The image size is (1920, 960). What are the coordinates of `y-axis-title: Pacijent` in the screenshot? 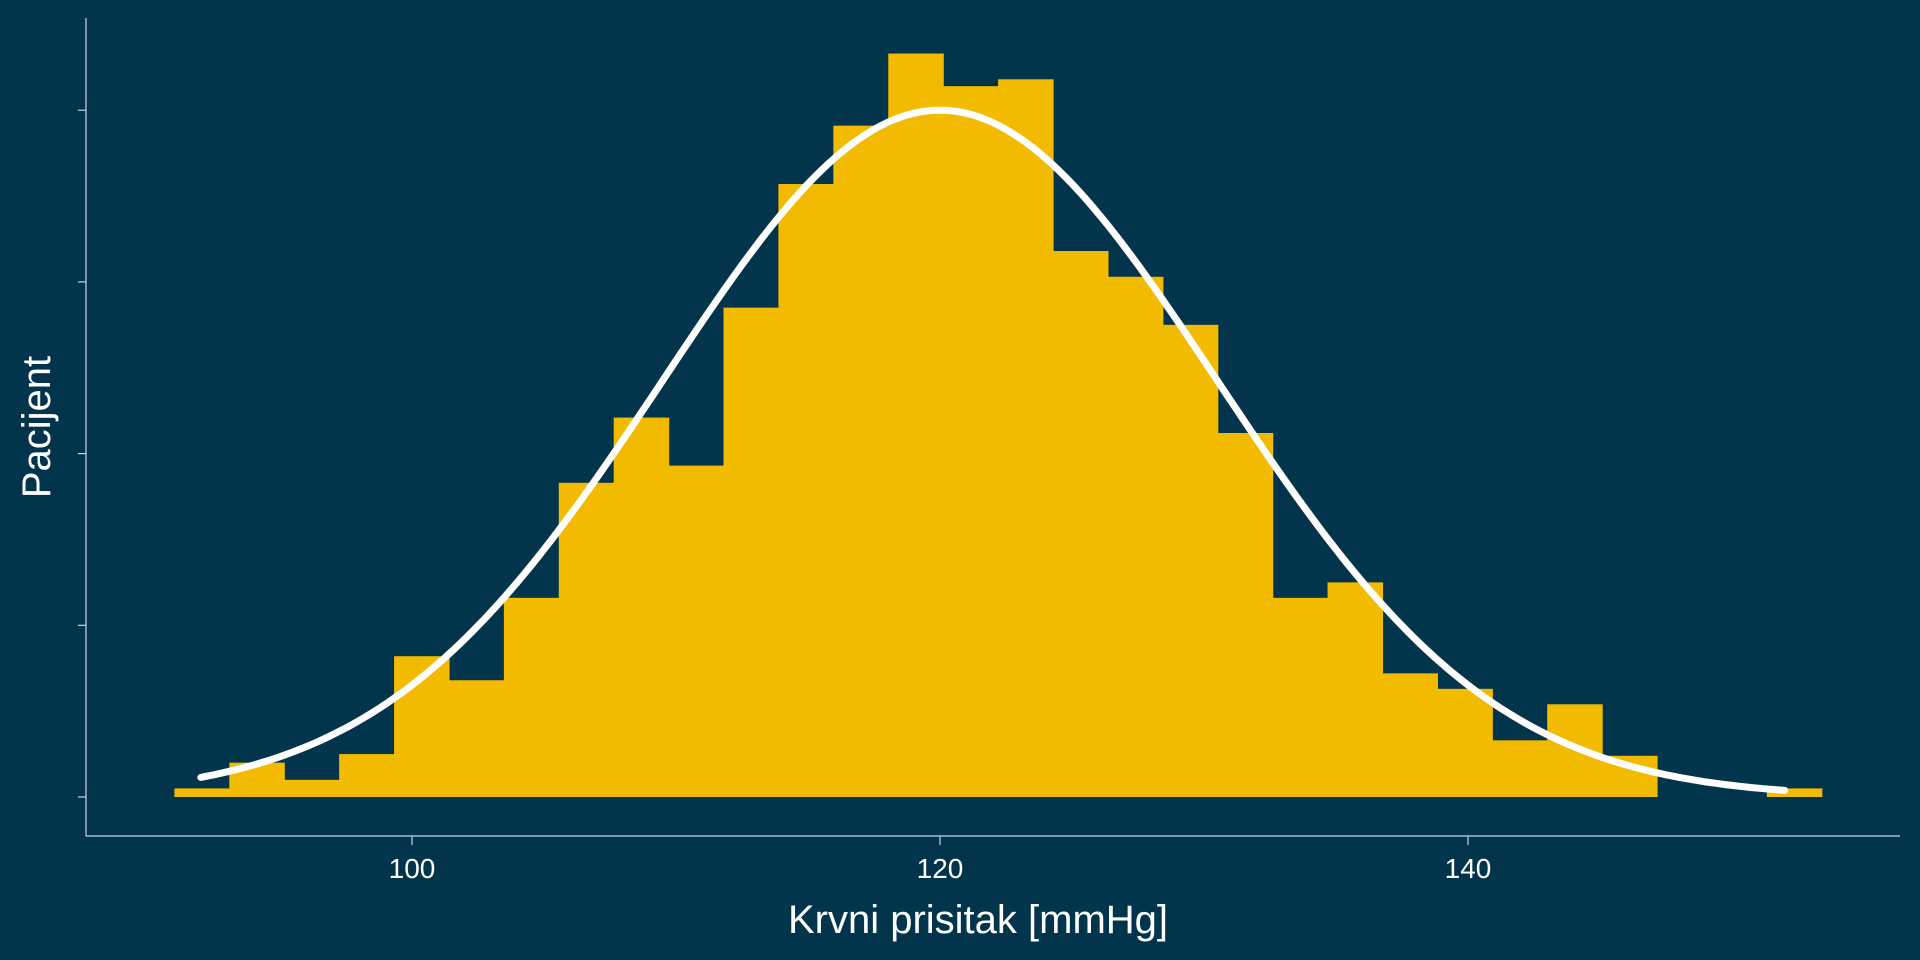 It's located at (37, 427).